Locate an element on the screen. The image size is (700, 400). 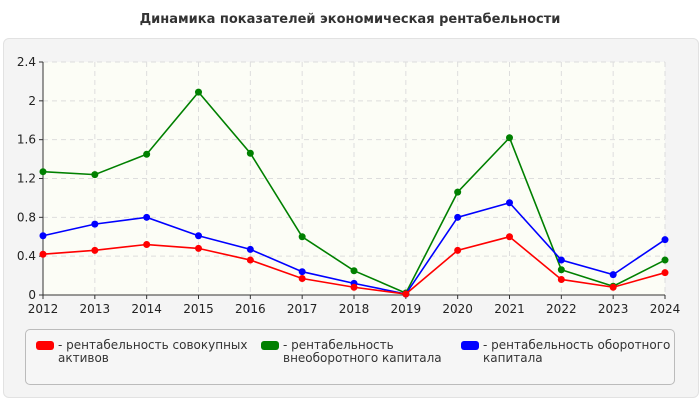
x-tick-label: 2021 is located at coordinates (509, 309).